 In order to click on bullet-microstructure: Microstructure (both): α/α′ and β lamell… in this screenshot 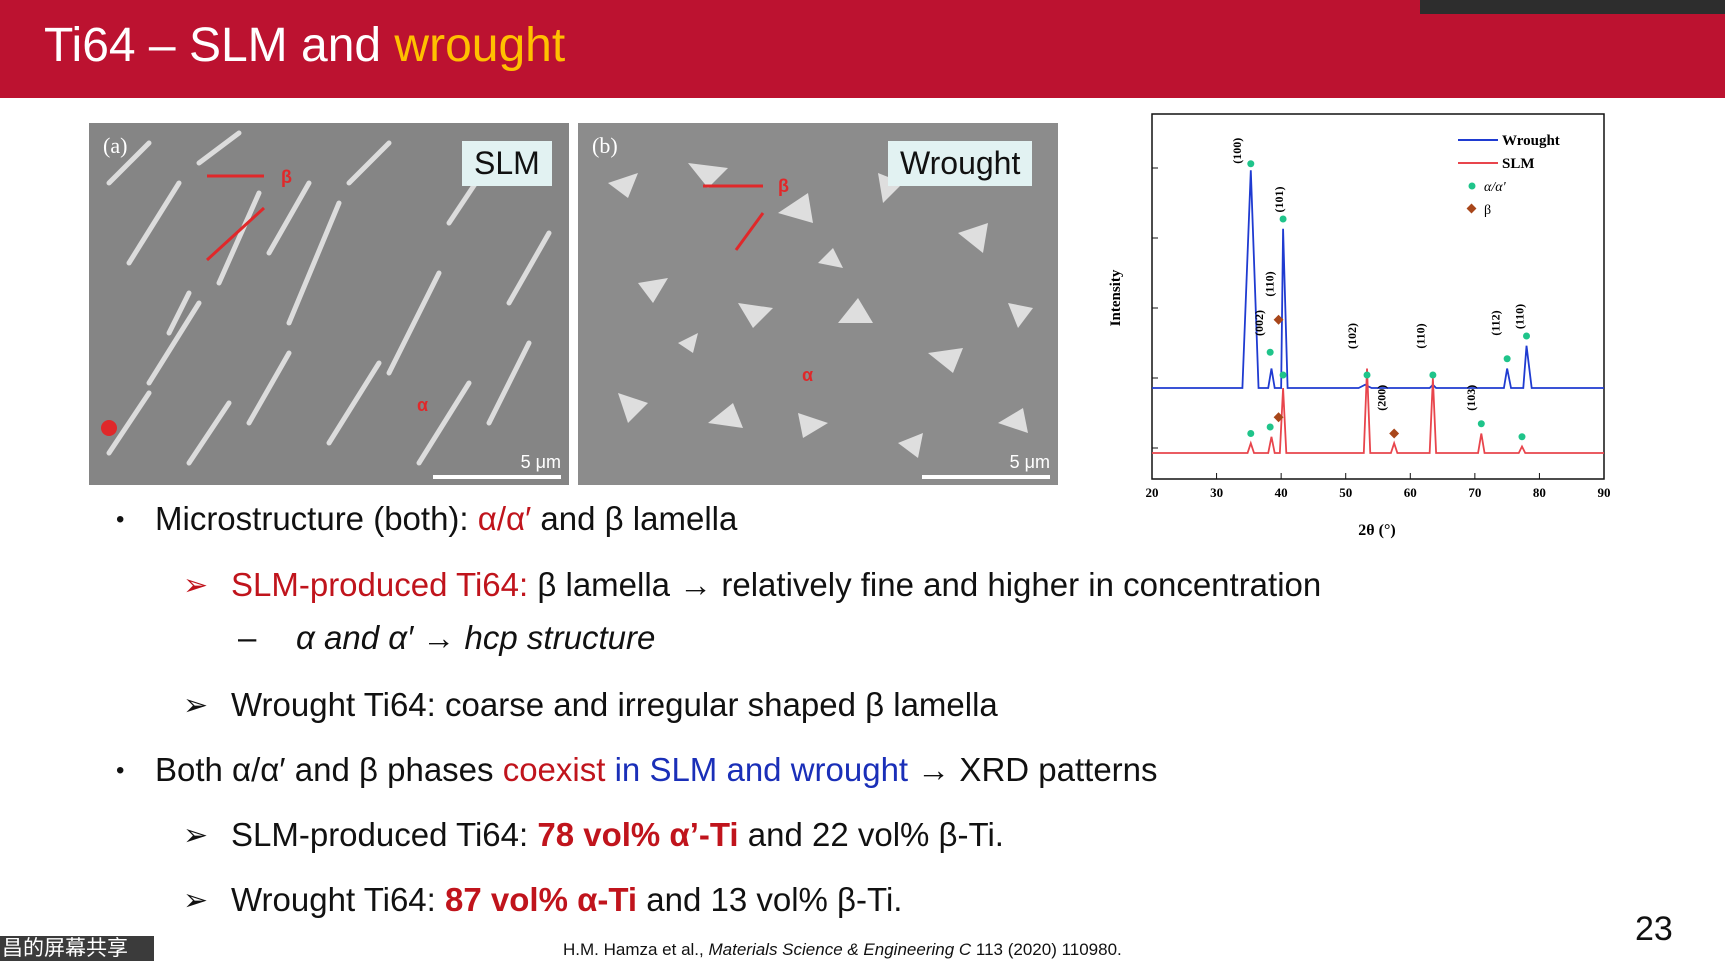, I will do `click(446, 519)`.